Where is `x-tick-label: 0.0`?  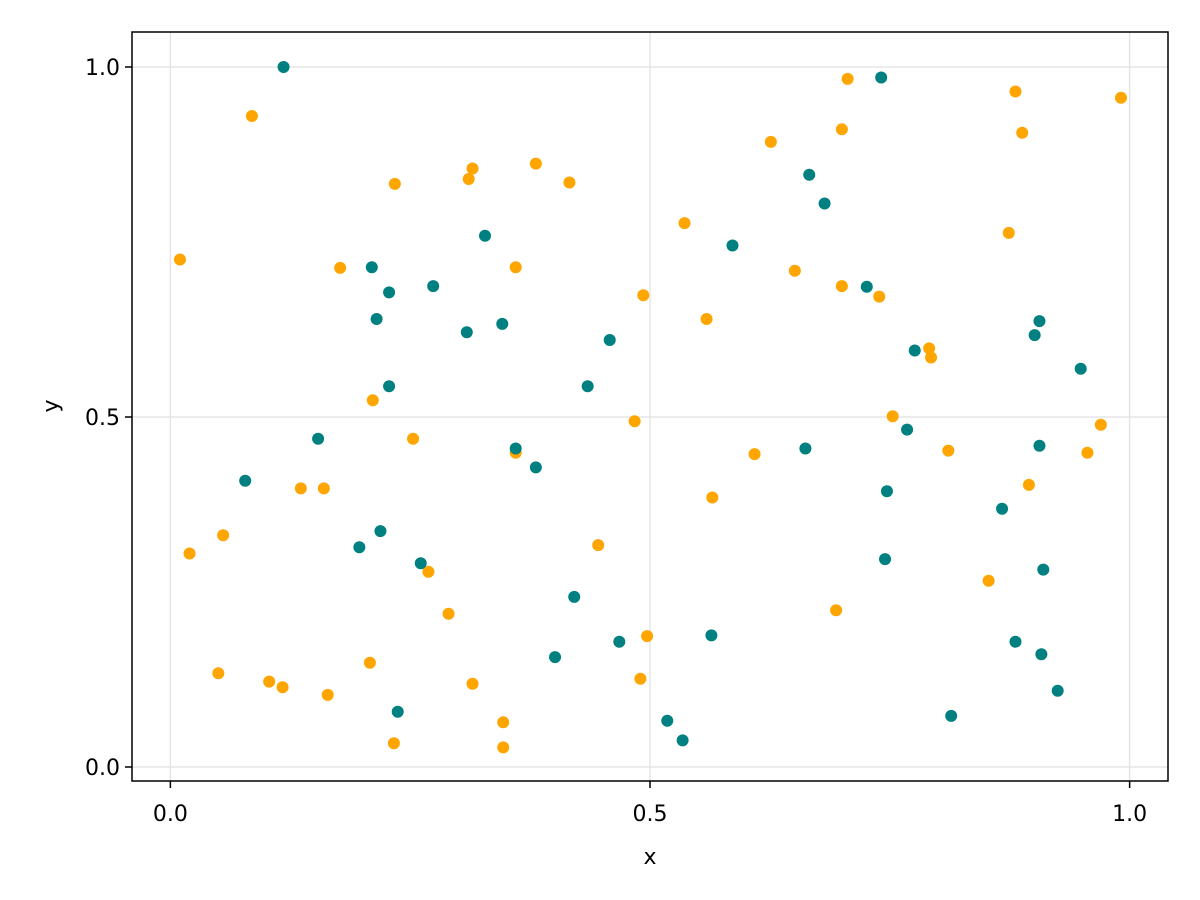 x-tick-label: 0.0 is located at coordinates (170, 814).